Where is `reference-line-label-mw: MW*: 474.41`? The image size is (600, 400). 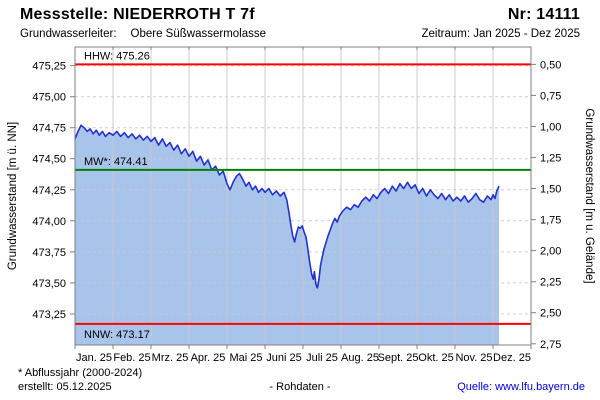 reference-line-label-mw: MW*: 474.41 is located at coordinates (116, 162).